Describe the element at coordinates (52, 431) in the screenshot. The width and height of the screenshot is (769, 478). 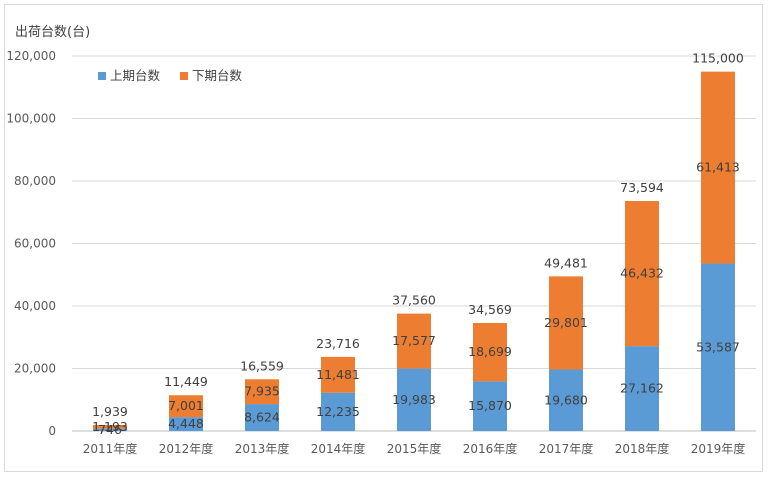
I see `y-tick-label: 0` at that location.